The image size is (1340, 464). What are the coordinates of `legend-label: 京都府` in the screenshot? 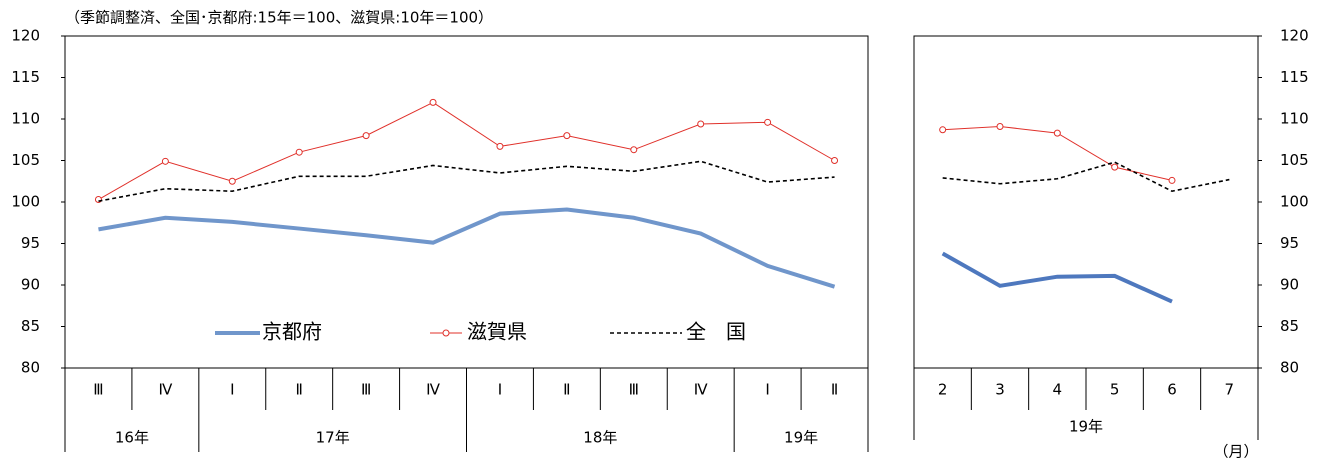 It's located at (292, 332).